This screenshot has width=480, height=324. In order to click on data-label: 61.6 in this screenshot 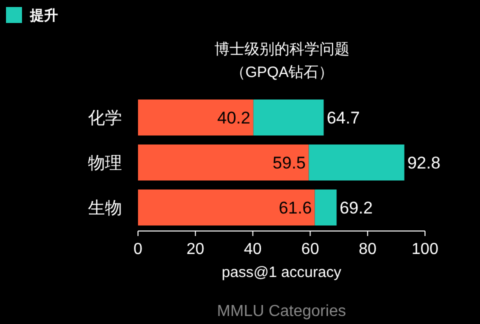, I will do `click(295, 208)`.